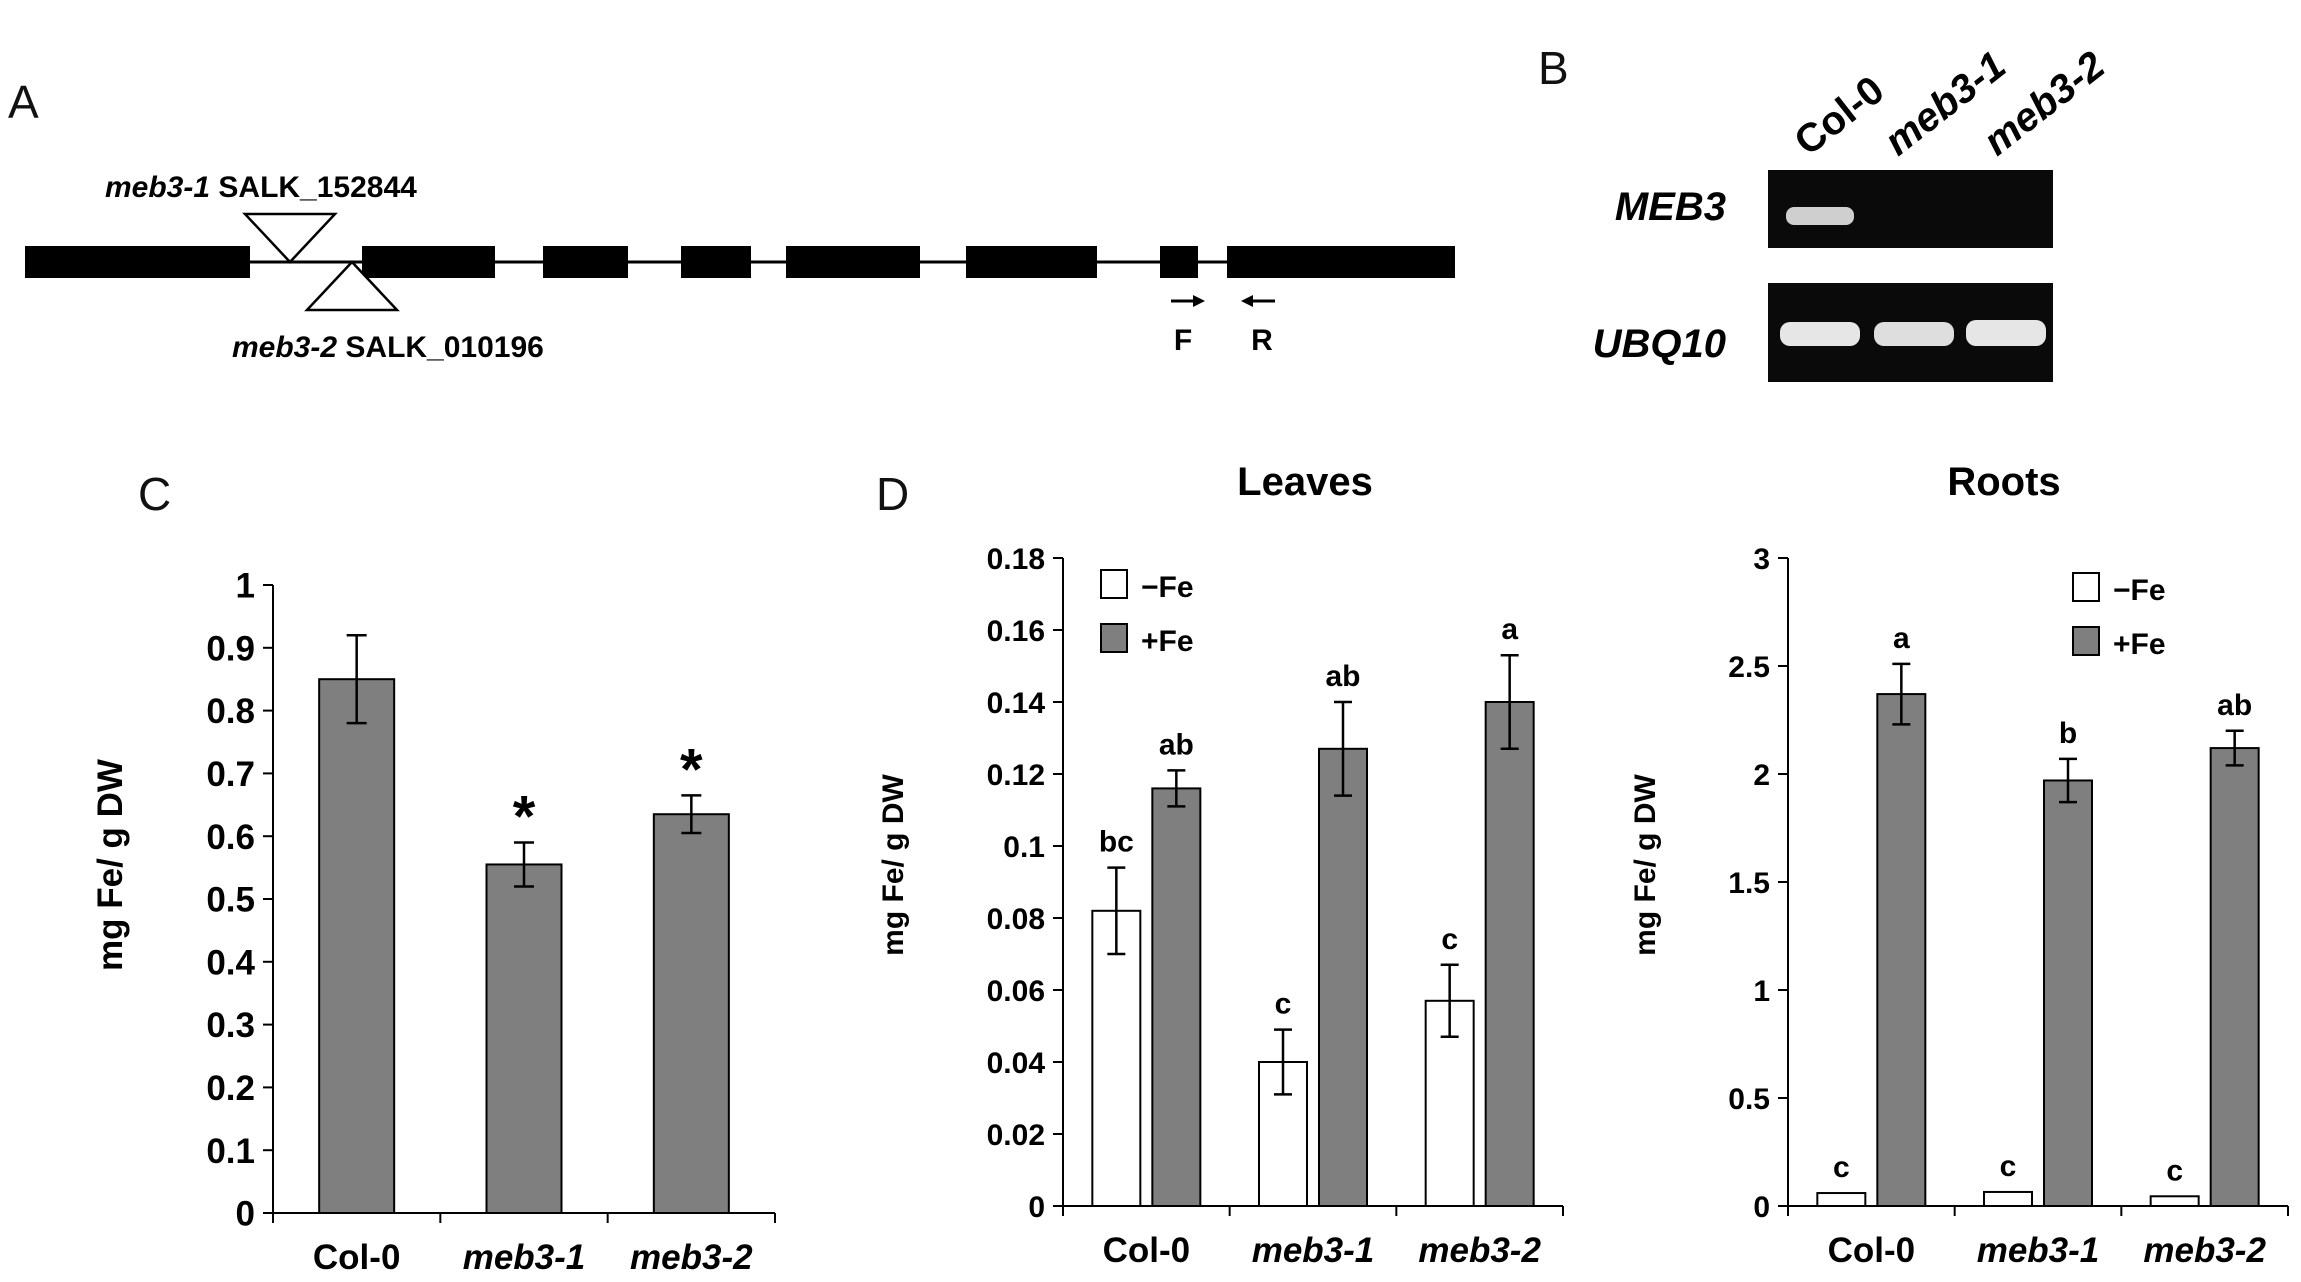 The height and width of the screenshot is (1282, 2301). What do you see at coordinates (261, 187) in the screenshot?
I see `insertion-label-meb3-1: meb3-1 SALK_152844` at bounding box center [261, 187].